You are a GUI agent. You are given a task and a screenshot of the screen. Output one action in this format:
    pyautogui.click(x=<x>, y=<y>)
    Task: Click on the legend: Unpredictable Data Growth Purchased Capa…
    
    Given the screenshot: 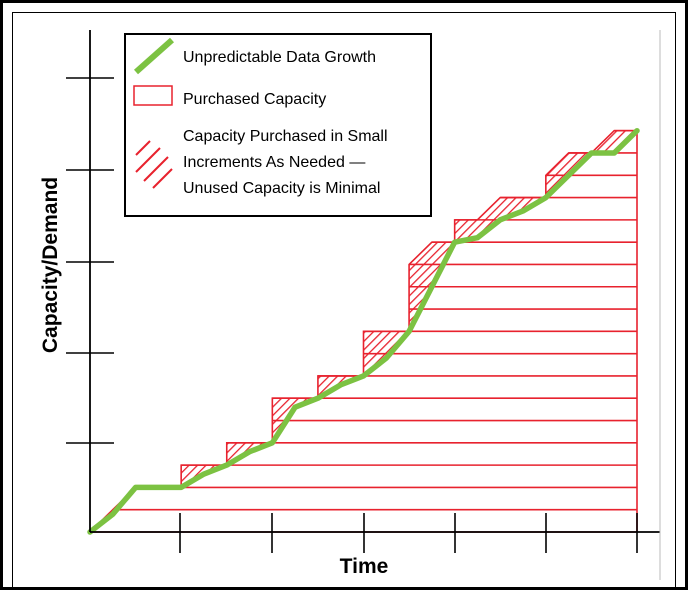 What is the action you would take?
    pyautogui.click(x=278, y=125)
    